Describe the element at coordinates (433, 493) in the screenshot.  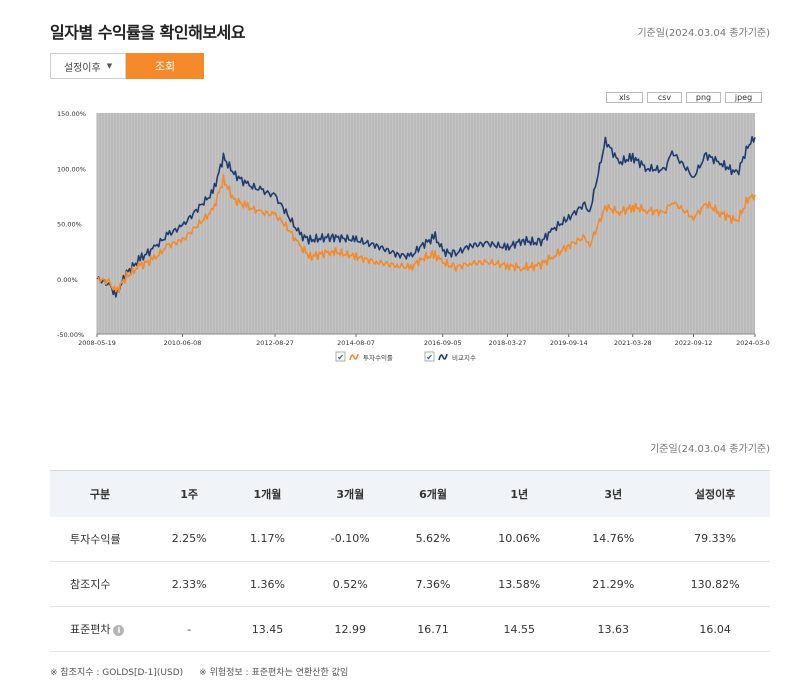
I see `col-header: 6개월` at that location.